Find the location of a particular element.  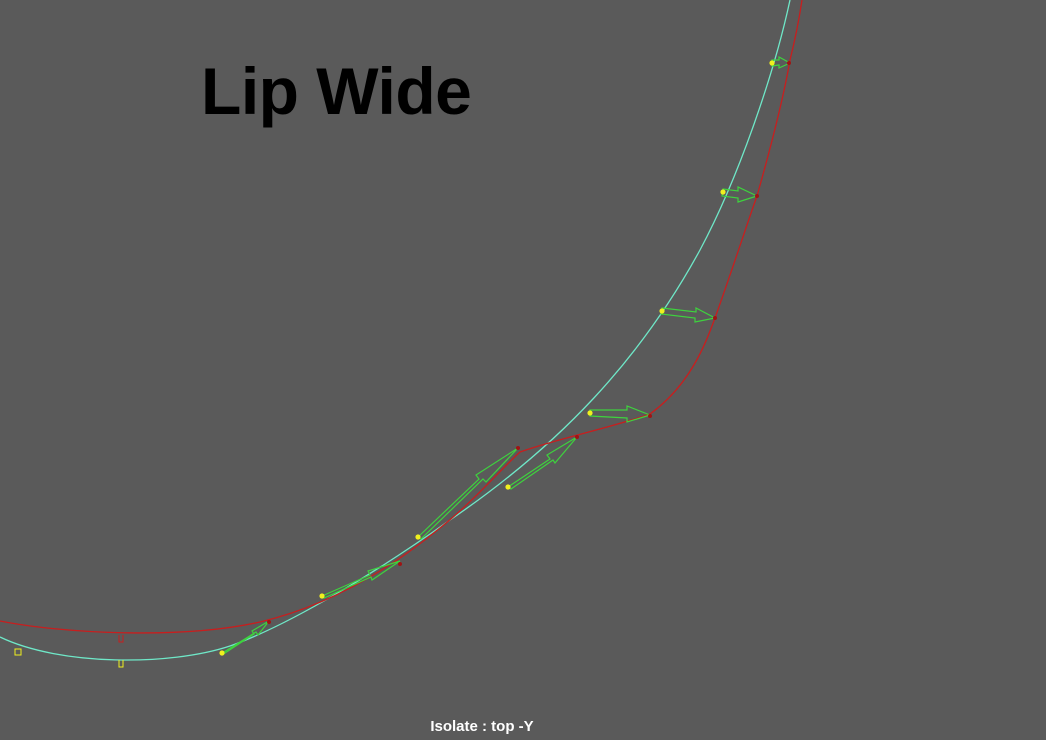

viewport-title-label: Lip Wide is located at coordinates (336, 91).